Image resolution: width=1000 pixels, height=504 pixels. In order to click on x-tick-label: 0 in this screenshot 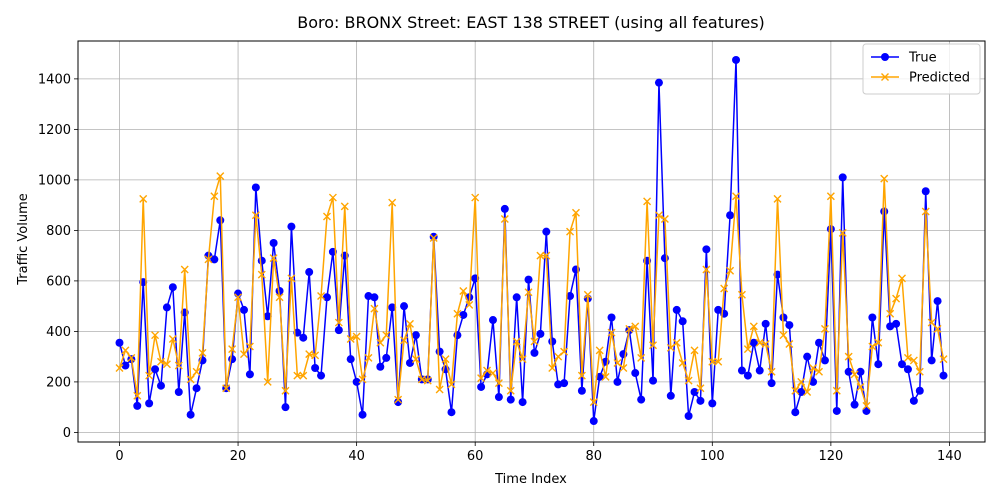, I will do `click(119, 456)`.